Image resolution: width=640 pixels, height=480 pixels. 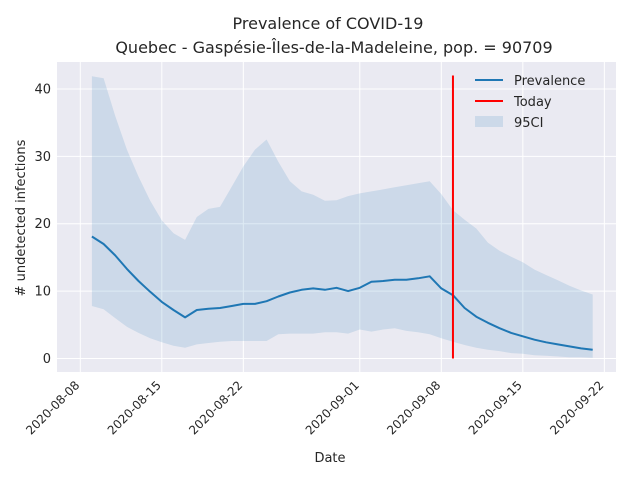 I want to click on x-tick-label: 2020-08-15, so click(x=134, y=407).